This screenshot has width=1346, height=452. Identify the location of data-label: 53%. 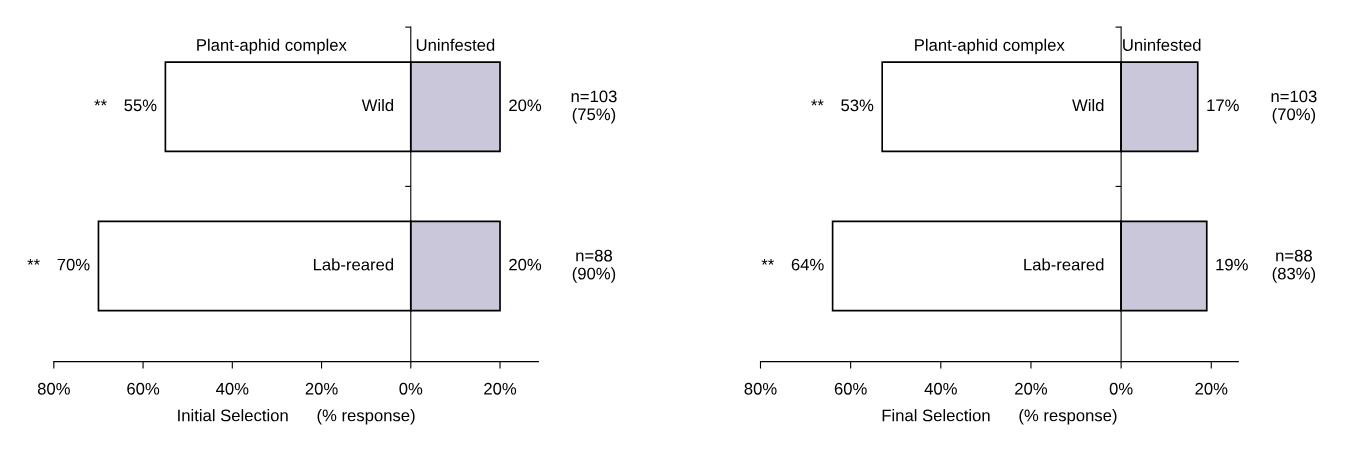
(857, 105).